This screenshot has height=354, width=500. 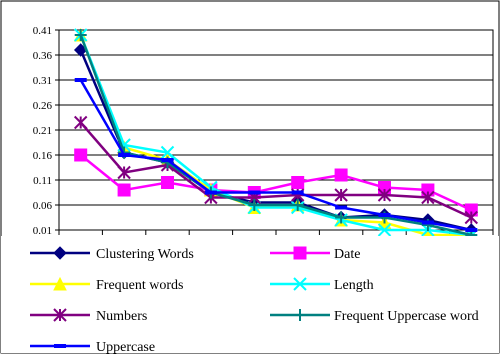 I want to click on legend-item: Clustering Words, so click(x=112, y=254).